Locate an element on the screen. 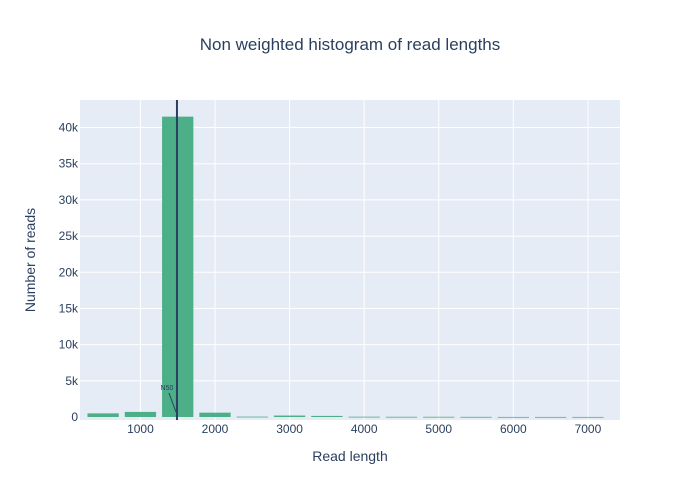 The height and width of the screenshot is (500, 700). y-tick-label: 0 is located at coordinates (74, 417).